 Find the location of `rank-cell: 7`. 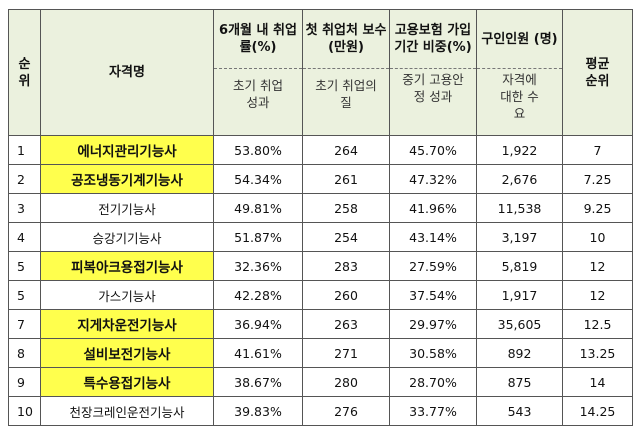

rank-cell: 7 is located at coordinates (24, 324).